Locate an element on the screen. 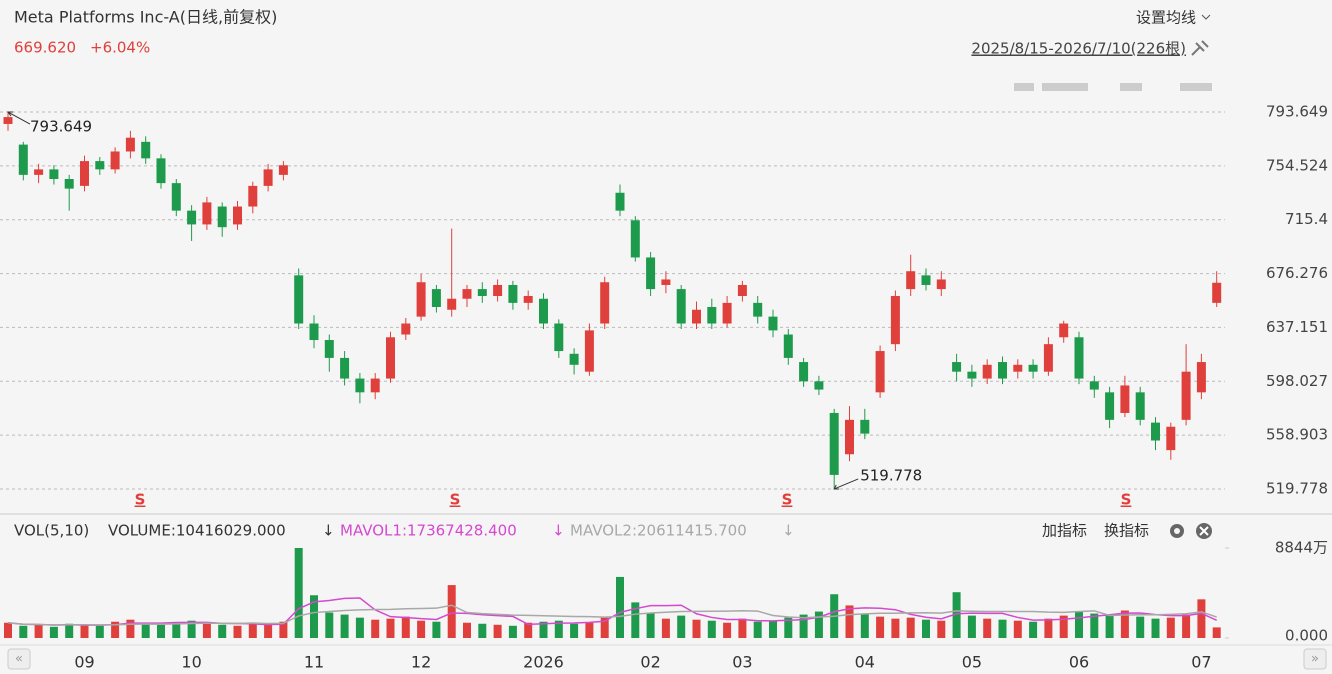  scroll-left-icon: « is located at coordinates (19, 659).